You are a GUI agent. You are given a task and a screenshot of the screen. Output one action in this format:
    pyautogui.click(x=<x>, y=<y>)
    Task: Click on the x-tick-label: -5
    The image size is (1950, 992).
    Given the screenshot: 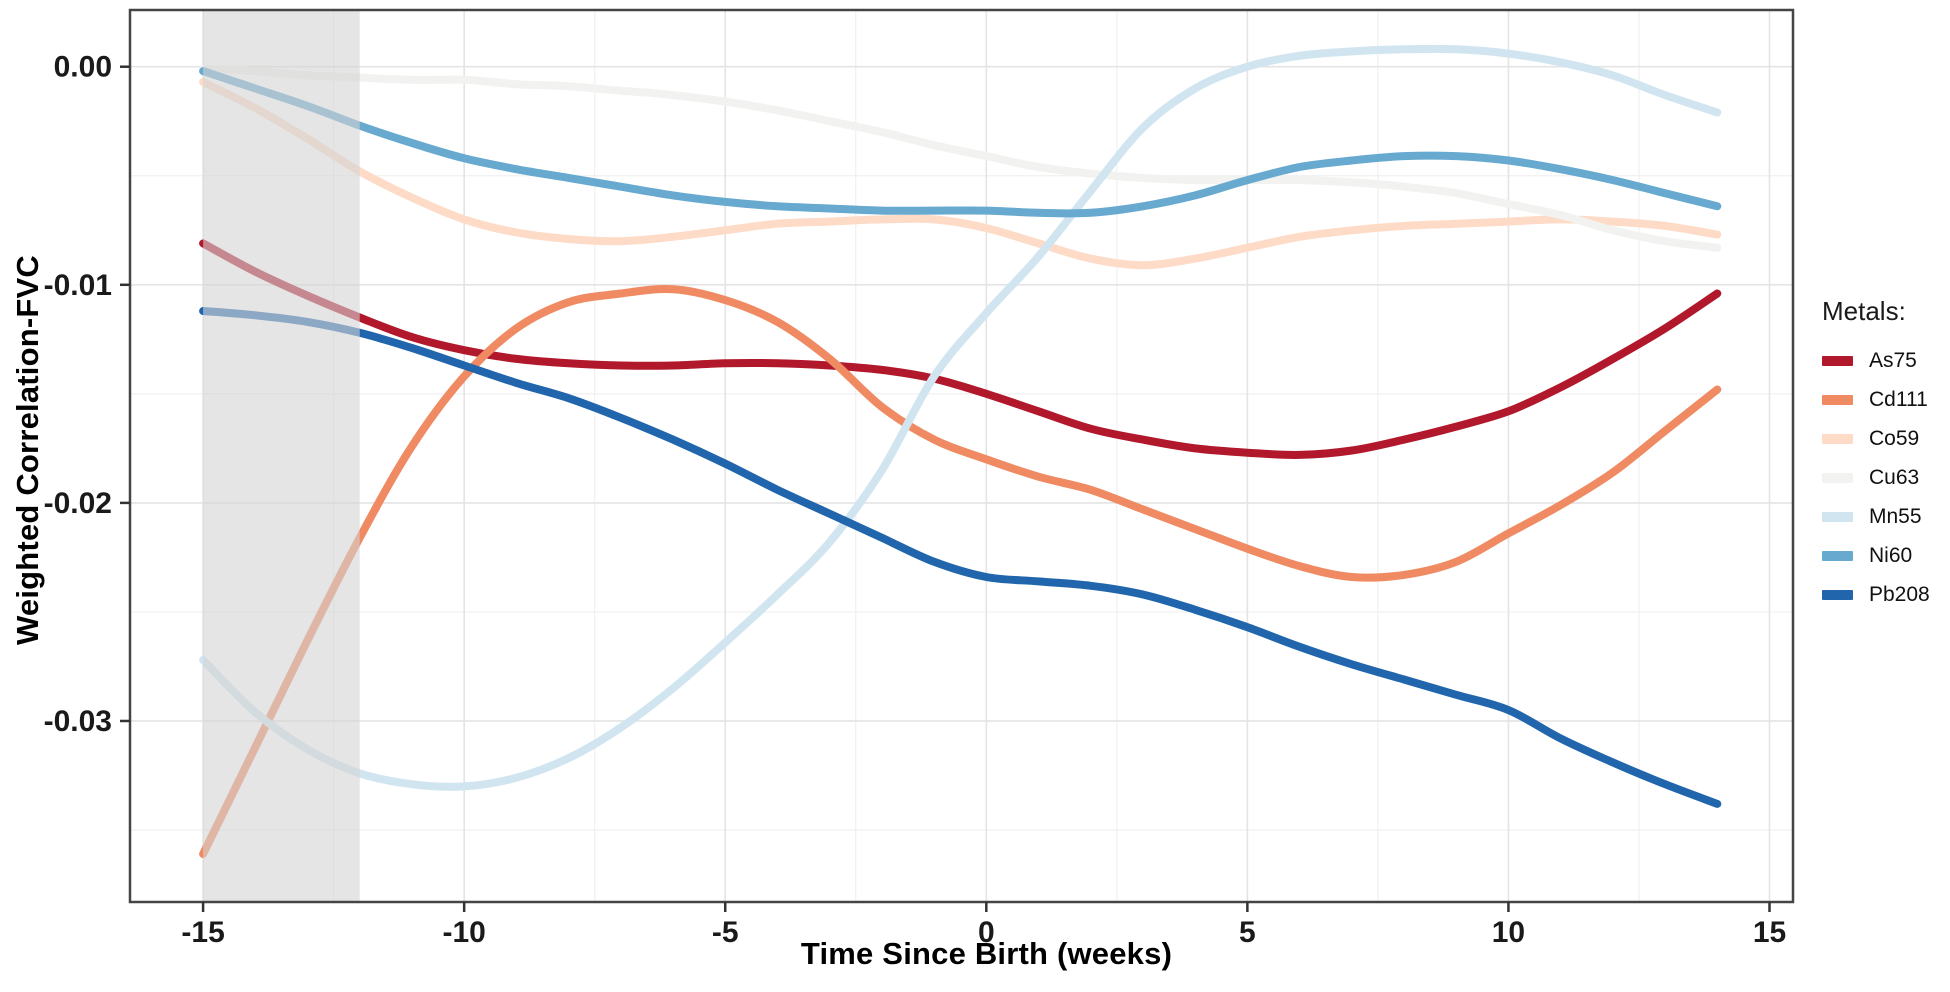 What is the action you would take?
    pyautogui.click(x=725, y=932)
    